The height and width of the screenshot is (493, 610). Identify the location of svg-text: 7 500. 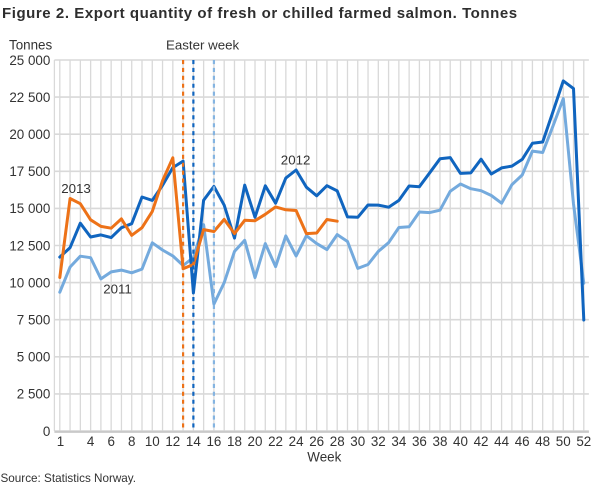
(34, 320).